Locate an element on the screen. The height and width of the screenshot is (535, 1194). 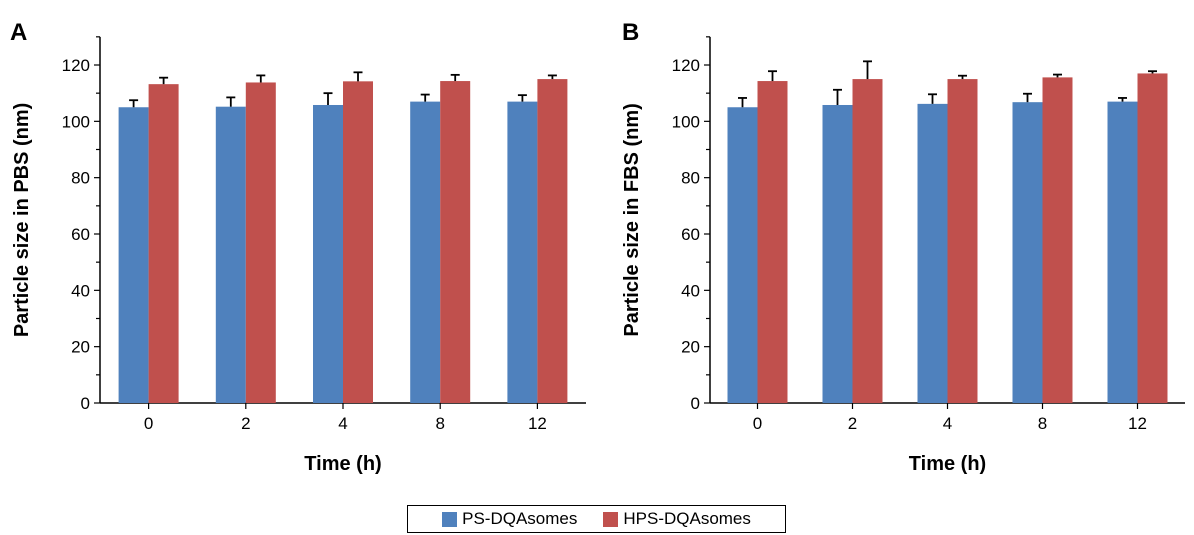
panel-a-y-tick-label: 60 is located at coordinates (80, 234).